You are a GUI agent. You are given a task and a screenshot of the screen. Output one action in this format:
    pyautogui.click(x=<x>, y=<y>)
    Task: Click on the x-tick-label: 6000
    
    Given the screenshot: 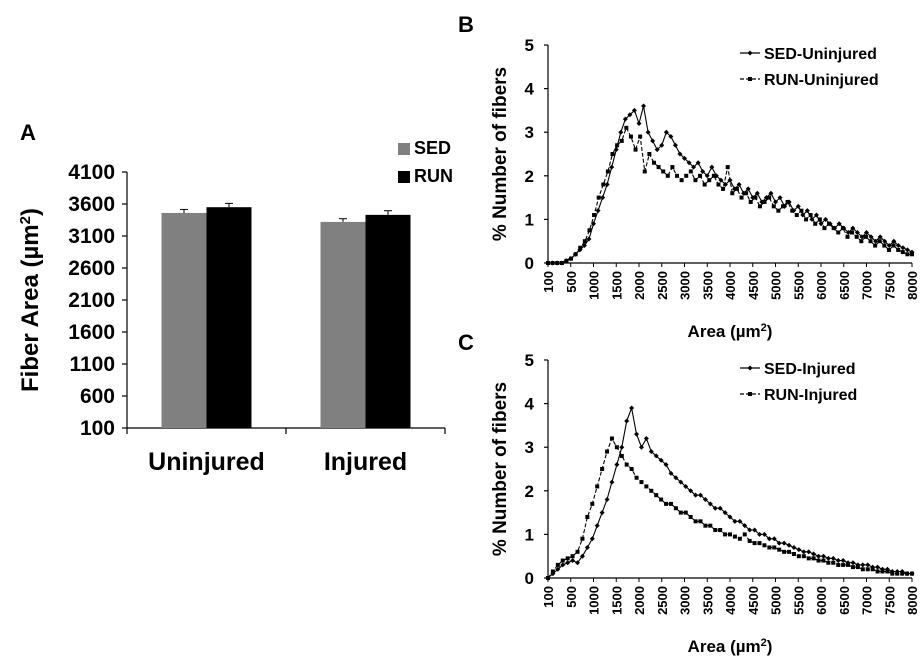 What is the action you would take?
    pyautogui.click(x=821, y=285)
    